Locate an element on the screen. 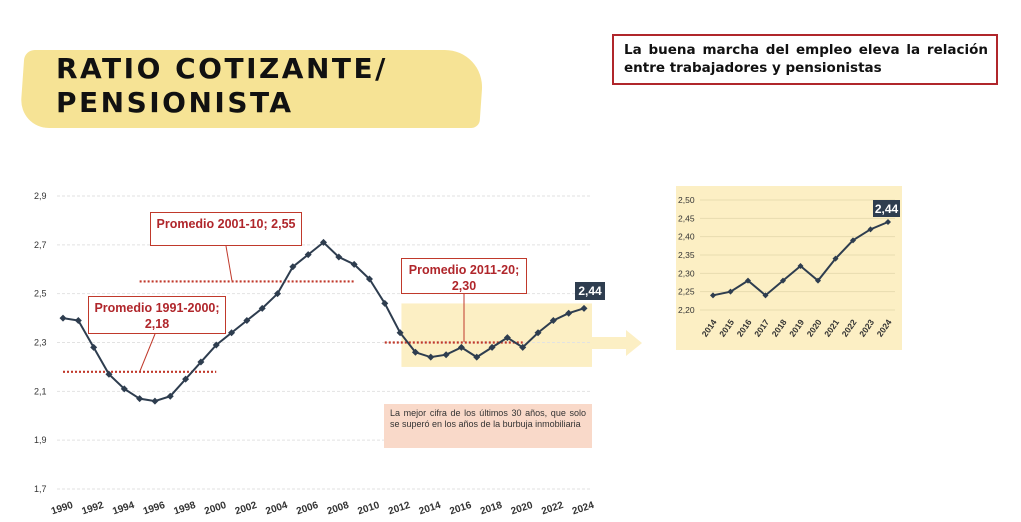 This screenshot has height=522, width=1021. x-tick-label: 2014 is located at coordinates (430, 508).